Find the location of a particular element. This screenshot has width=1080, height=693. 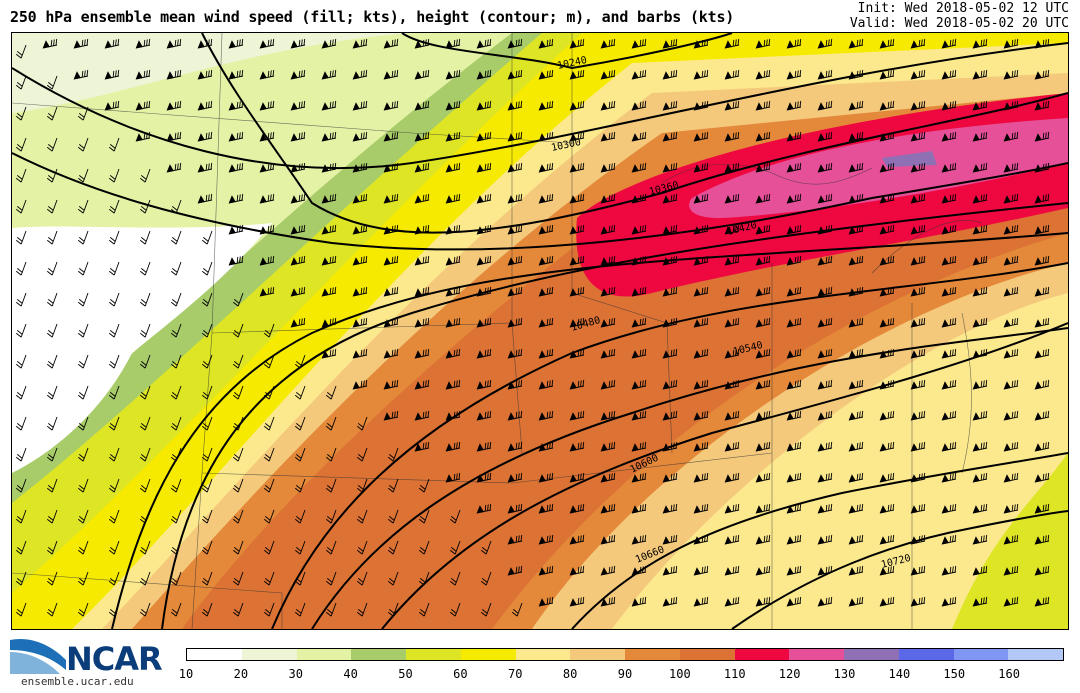

colorbar-tick-label: 20 is located at coordinates (241, 674).